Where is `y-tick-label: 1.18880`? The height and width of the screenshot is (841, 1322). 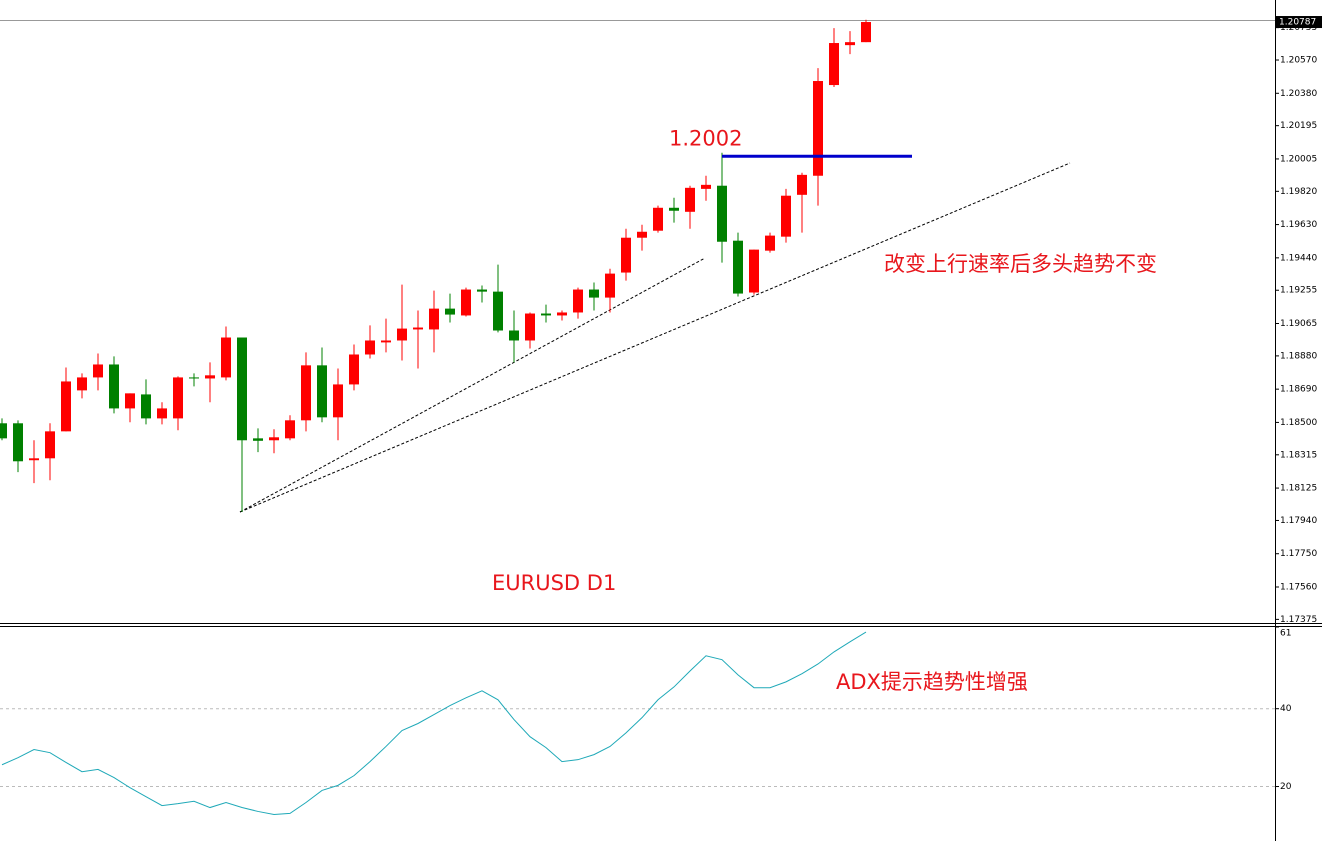
y-tick-label: 1.18880 is located at coordinates (1298, 356).